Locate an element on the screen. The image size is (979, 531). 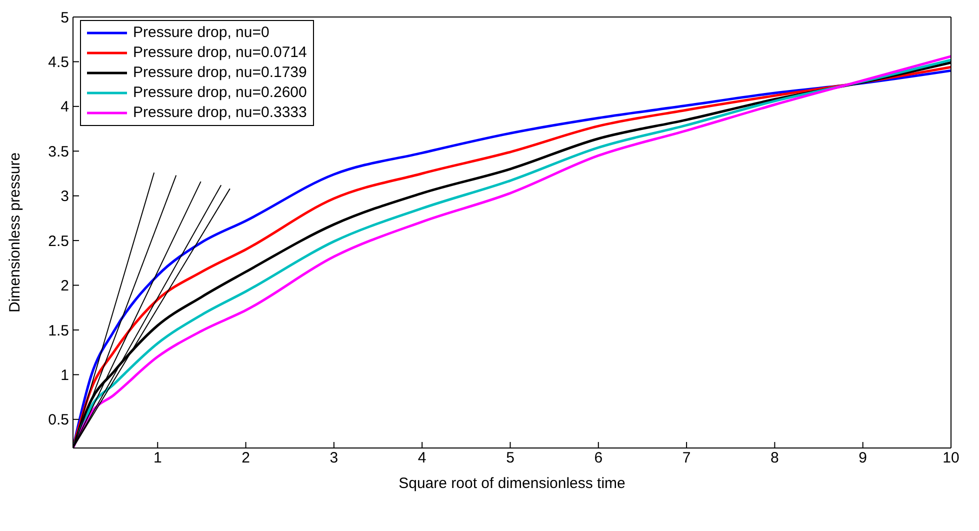
legend-label: Pressure drop, nu=0.1739 is located at coordinates (220, 73).